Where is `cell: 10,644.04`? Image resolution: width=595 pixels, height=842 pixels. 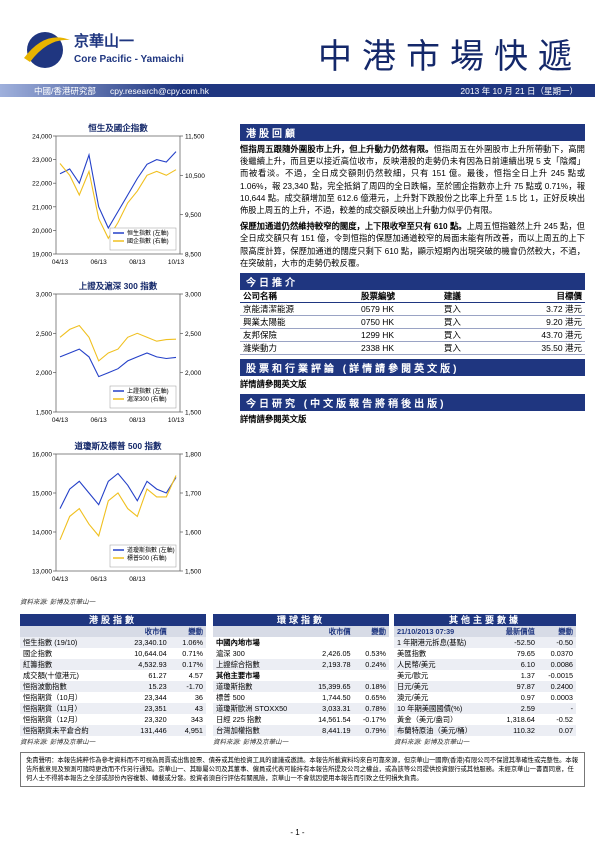
cell: 10,644.04 is located at coordinates (150, 653).